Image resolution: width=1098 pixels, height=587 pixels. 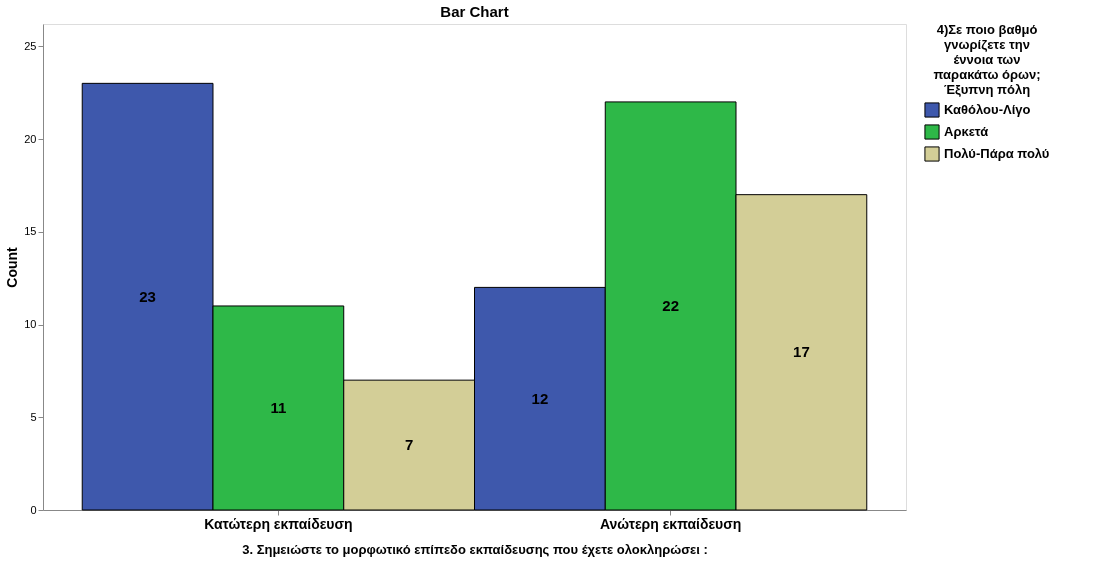 I want to click on data-label: 11, so click(x=278, y=407).